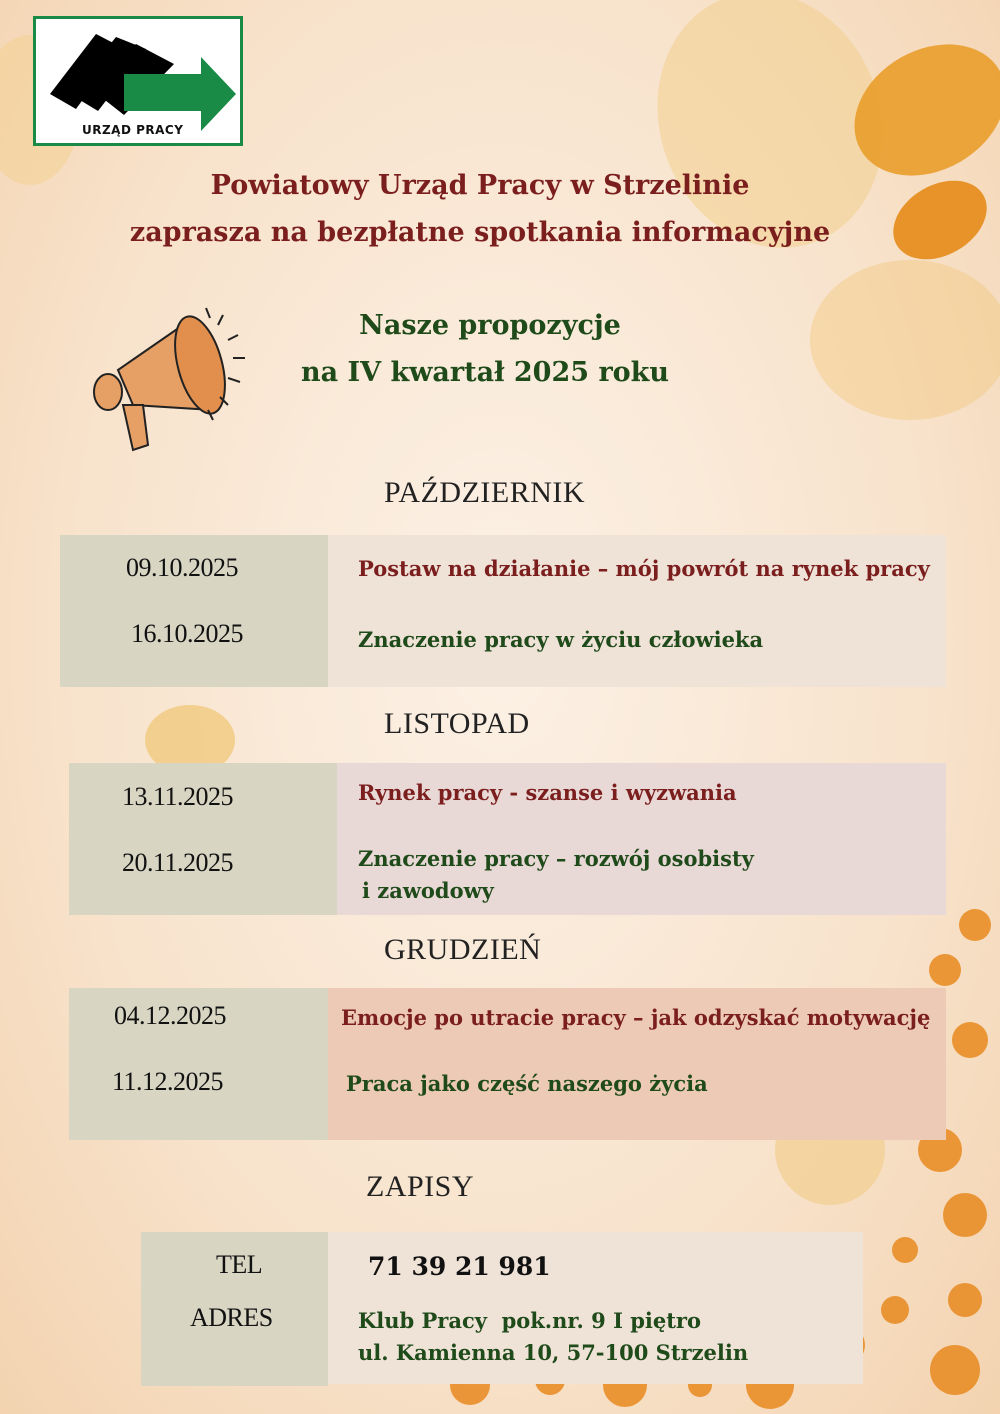 This screenshot has width=1000, height=1414. Describe the element at coordinates (182, 567) in the screenshot. I see `event-date: 09.10.2025` at that location.